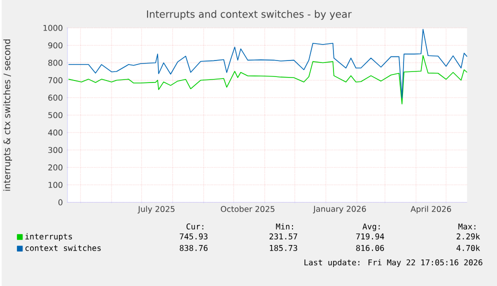 The width and height of the screenshot is (497, 286). Describe the element at coordinates (249, 15) in the screenshot. I see `chart-title: Interrupts and context switches - by year` at that location.